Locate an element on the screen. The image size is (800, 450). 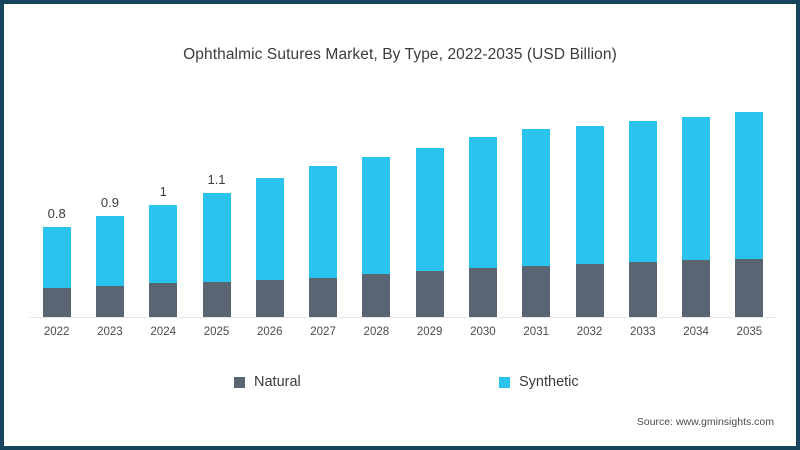
x-tick-label: 2024 is located at coordinates (163, 332).